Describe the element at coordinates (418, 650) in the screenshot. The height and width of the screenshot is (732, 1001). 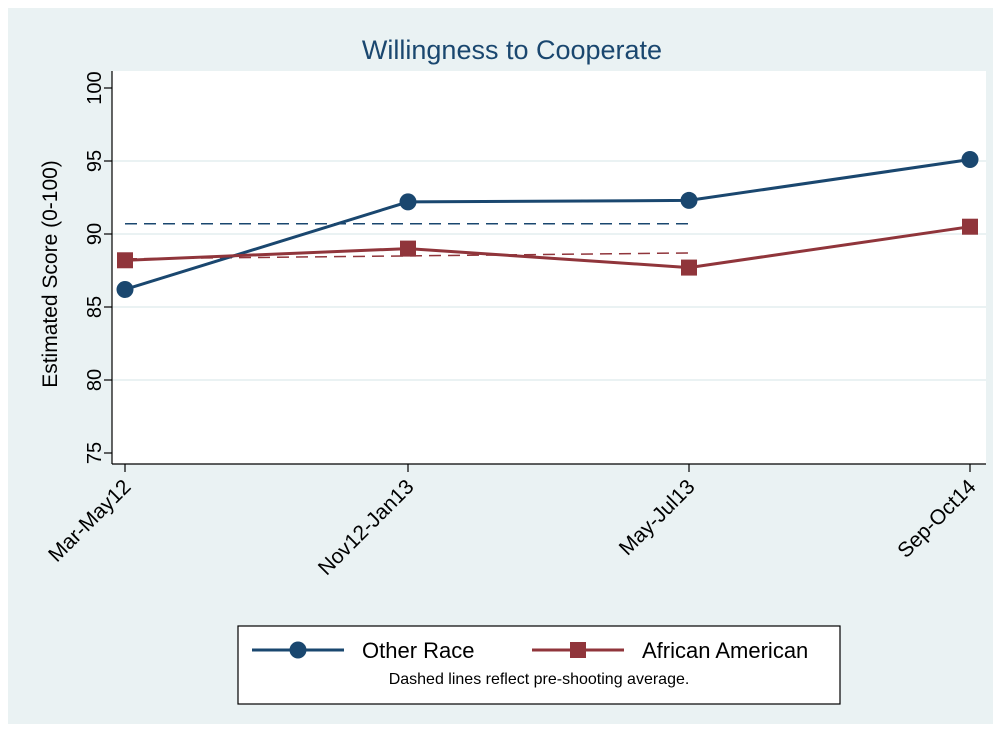
I see `legend-label-other-race: Other Race` at that location.